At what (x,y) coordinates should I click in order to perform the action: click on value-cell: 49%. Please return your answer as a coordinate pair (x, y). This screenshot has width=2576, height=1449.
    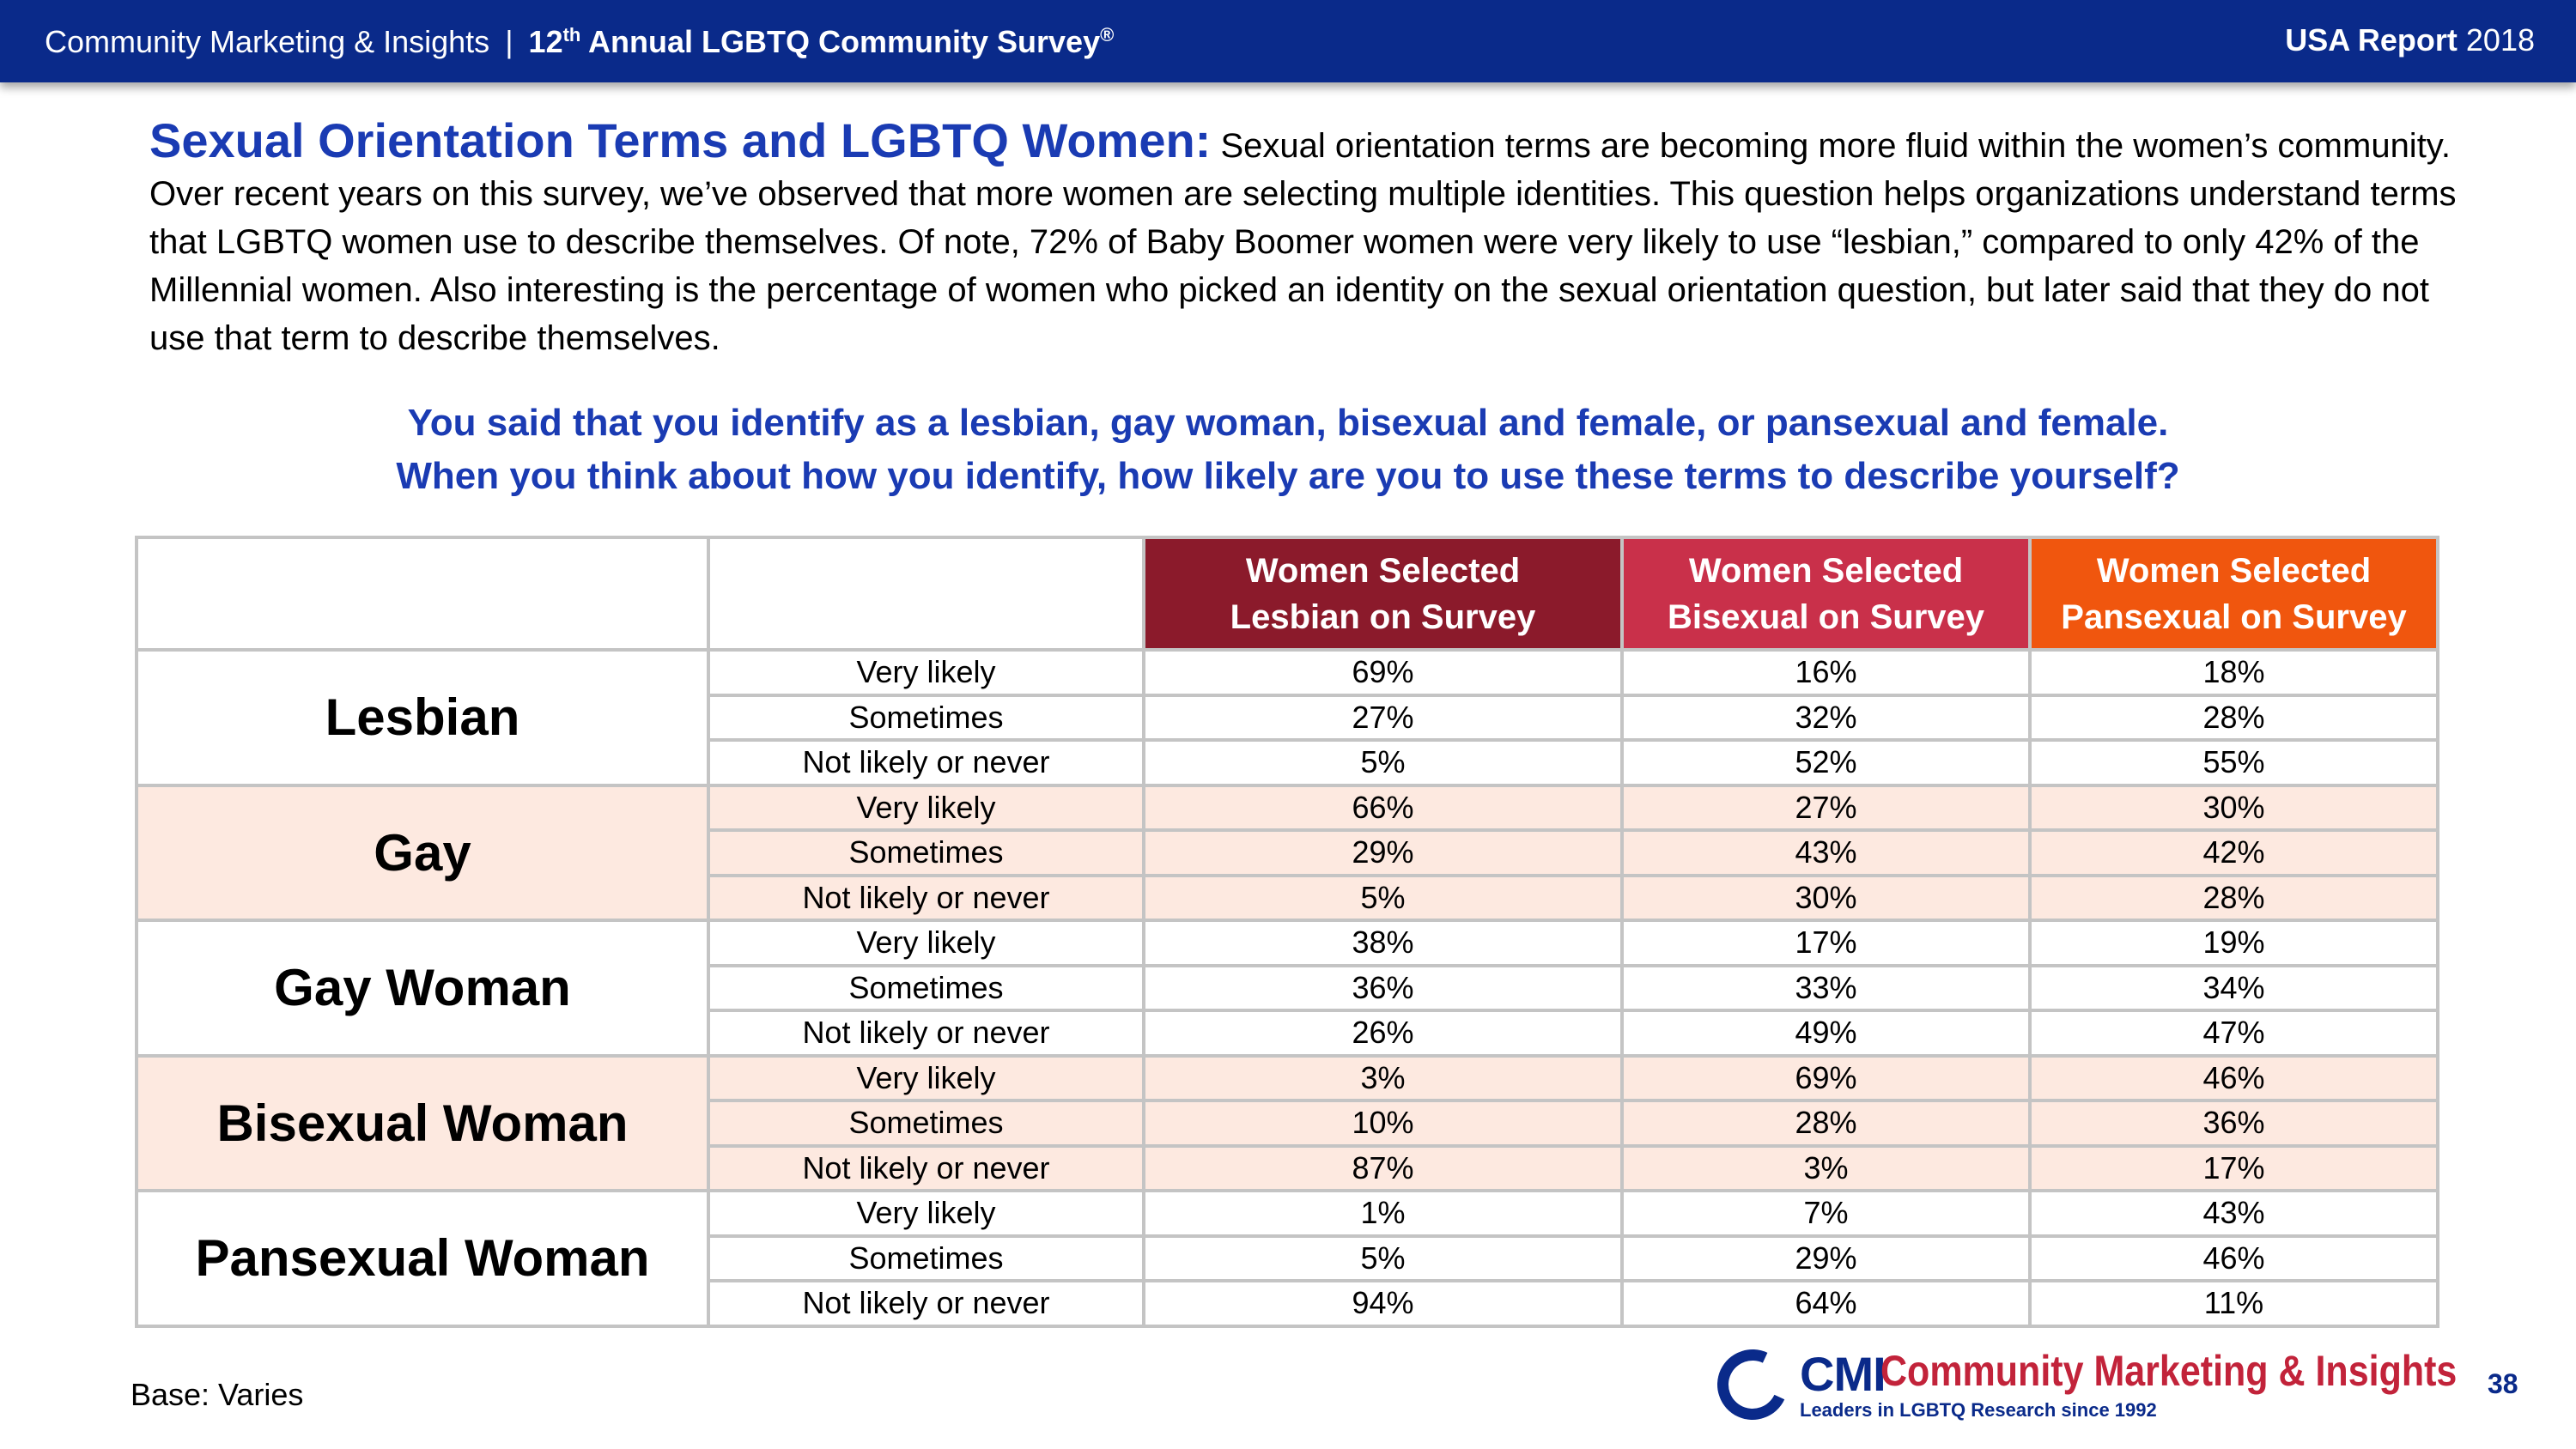
    Looking at the image, I should click on (1826, 1033).